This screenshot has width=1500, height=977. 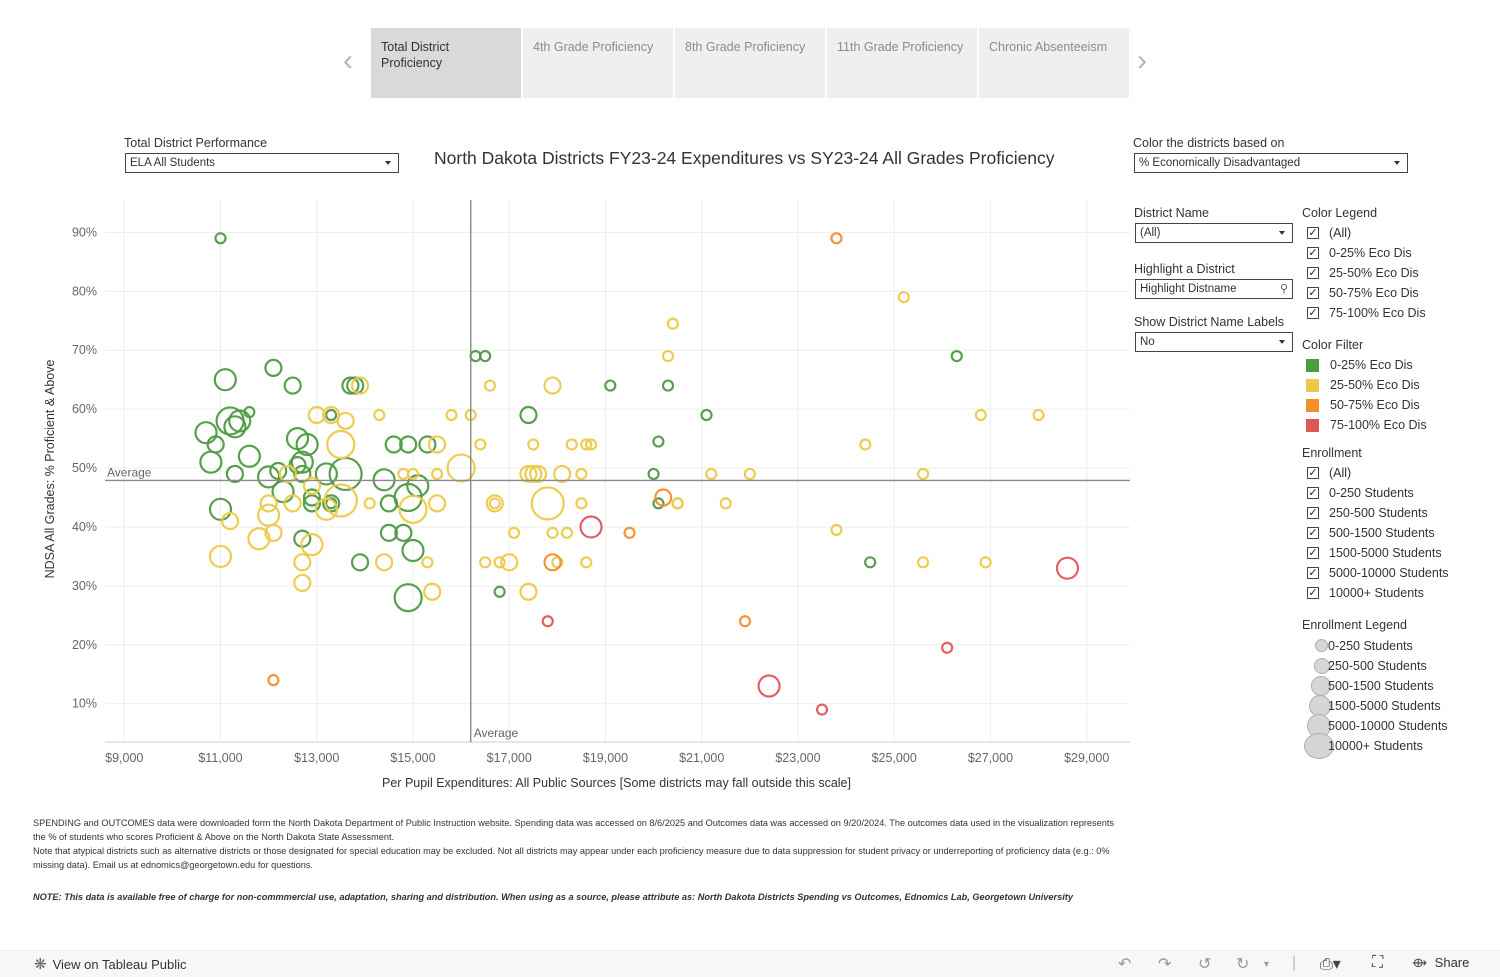 What do you see at coordinates (1209, 143) in the screenshot?
I see `color-by-label: Color the districts based on` at bounding box center [1209, 143].